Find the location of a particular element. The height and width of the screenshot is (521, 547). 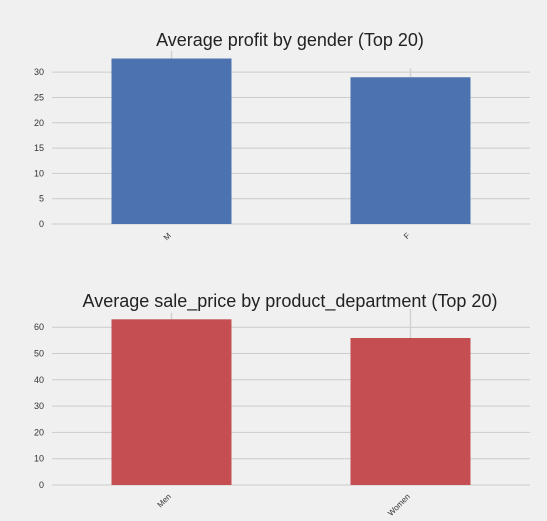

y-tick-label: 5 is located at coordinates (41, 199).